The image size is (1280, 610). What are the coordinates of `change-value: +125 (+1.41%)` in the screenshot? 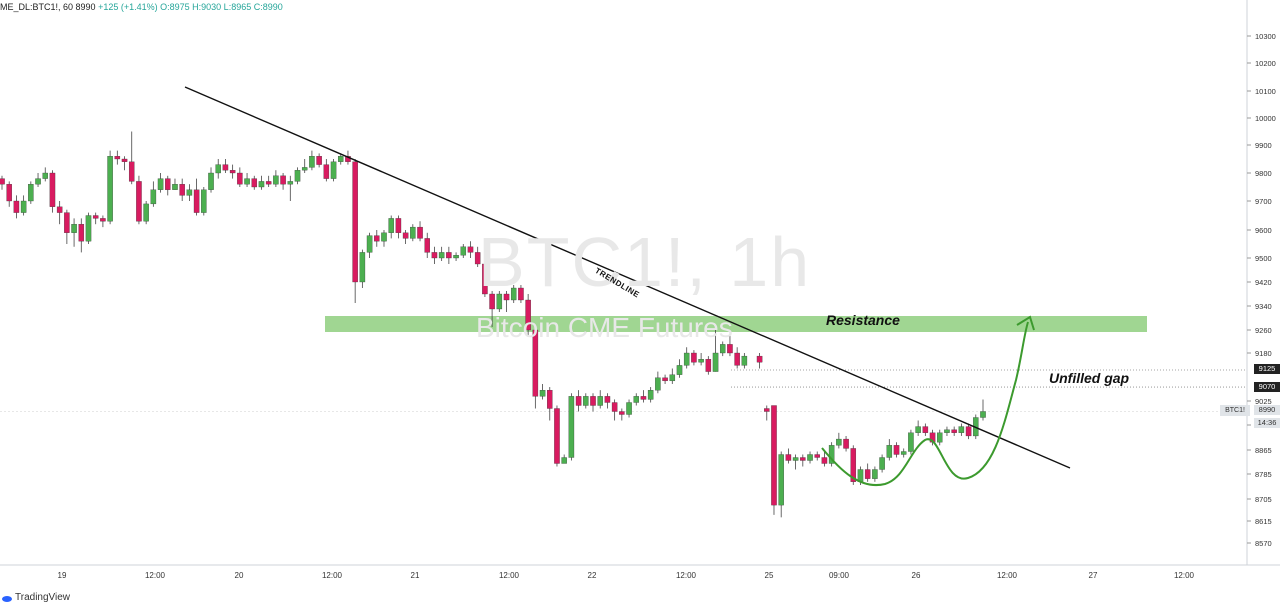 It's located at (128, 7).